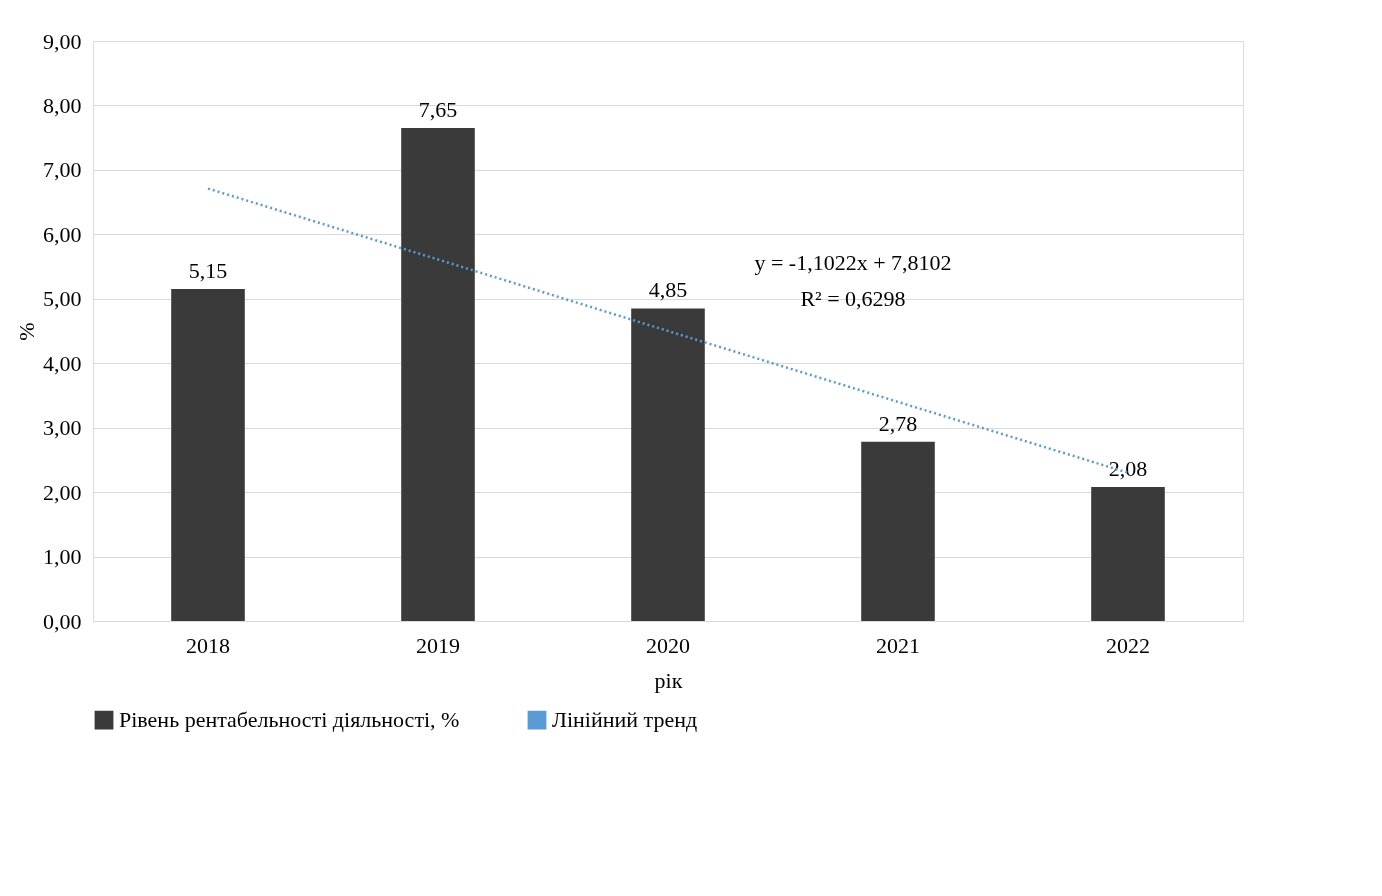 The height and width of the screenshot is (896, 1382). I want to click on data-label: 7,65, so click(438, 109).